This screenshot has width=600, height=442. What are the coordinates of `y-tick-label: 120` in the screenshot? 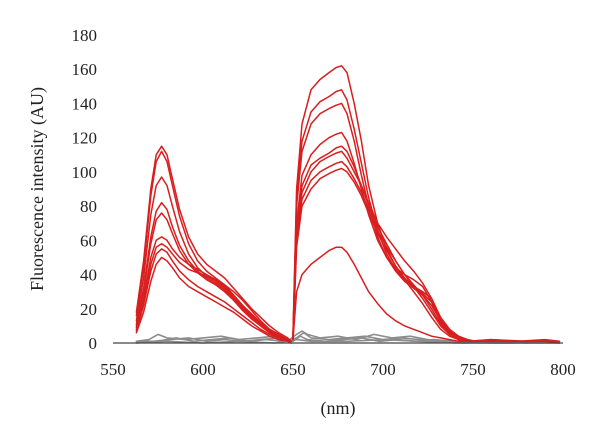 It's located at (85, 138).